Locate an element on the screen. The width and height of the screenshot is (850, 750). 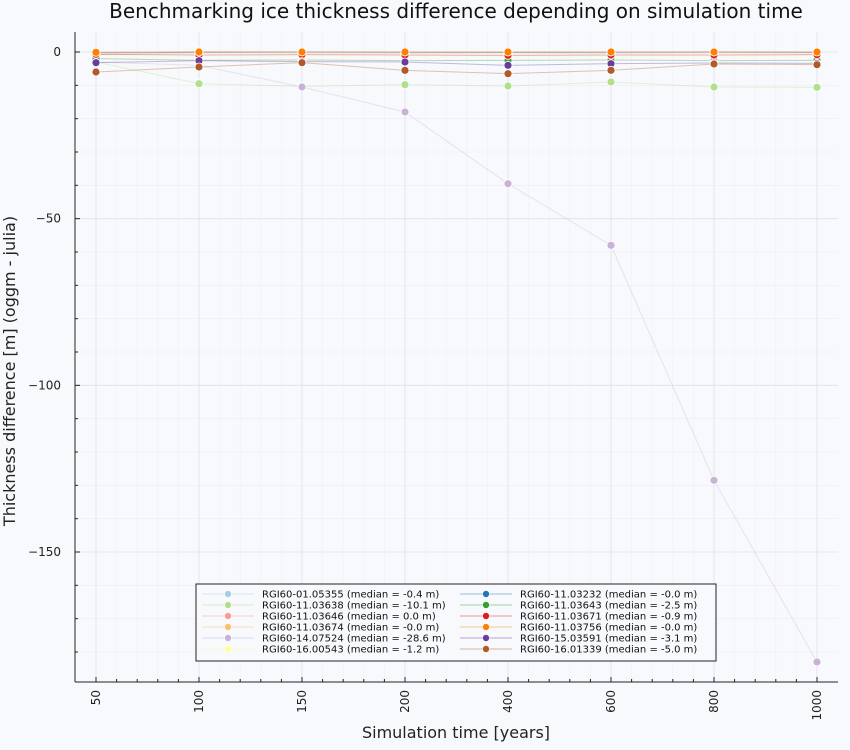
legend-label: RGI60-11.03638 (median = -10.1 m) is located at coordinates (354, 606).